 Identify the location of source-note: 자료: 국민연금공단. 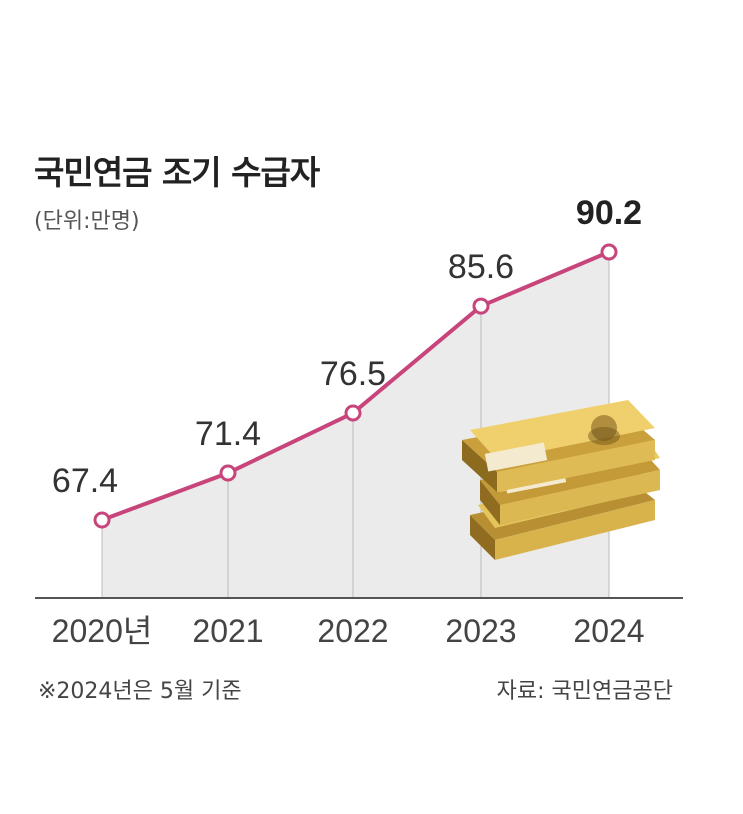
(584, 691).